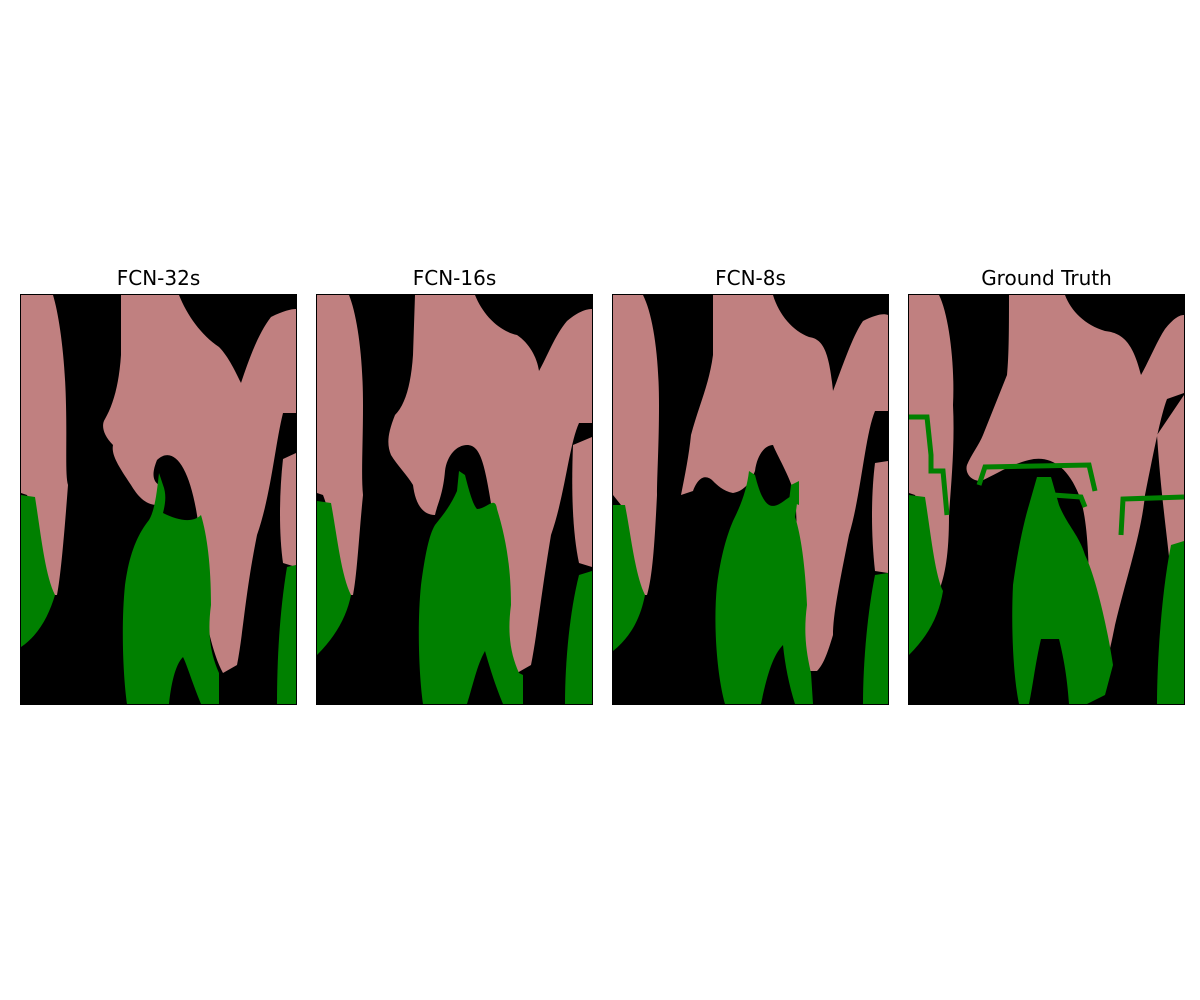  Describe the element at coordinates (1046, 278) in the screenshot. I see `panel-title: Ground Truth` at that location.